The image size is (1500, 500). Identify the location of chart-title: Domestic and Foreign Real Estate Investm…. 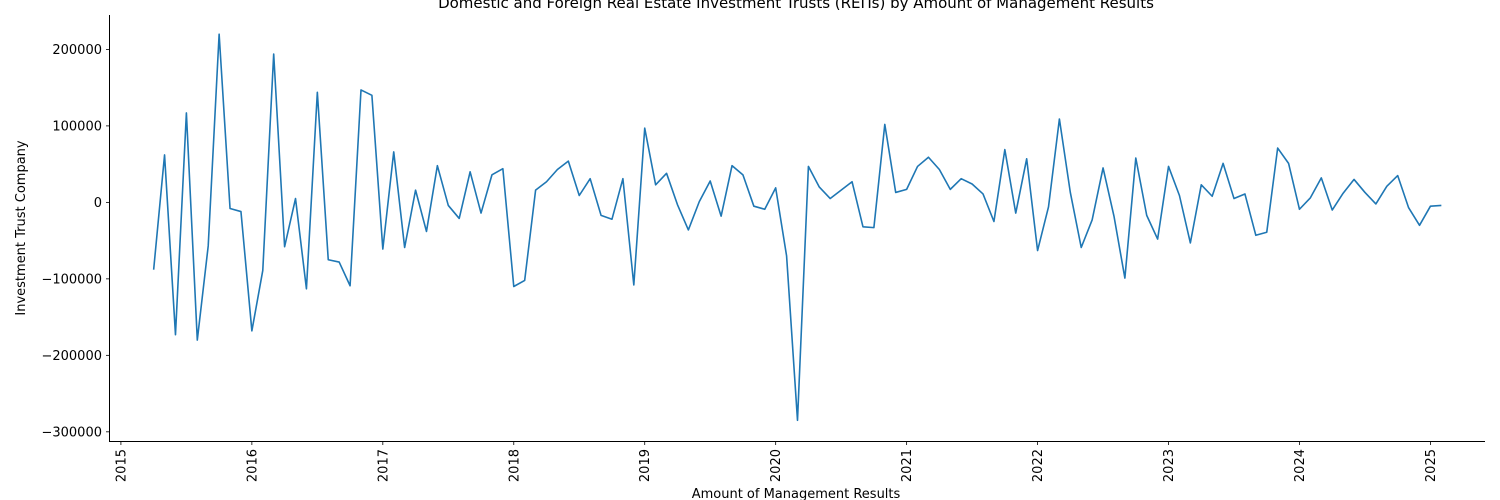
(796, 6).